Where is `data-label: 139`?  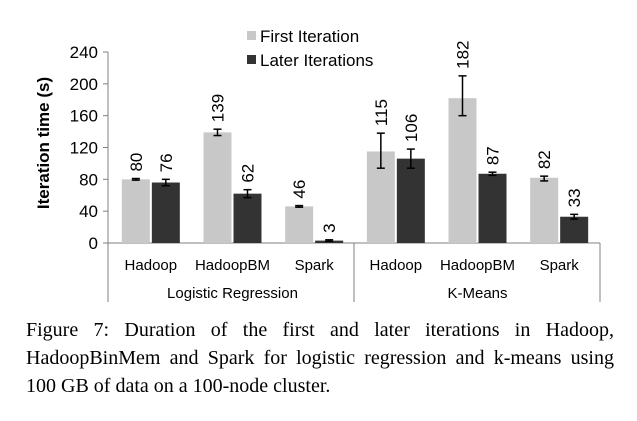
data-label: 139 is located at coordinates (218, 108).